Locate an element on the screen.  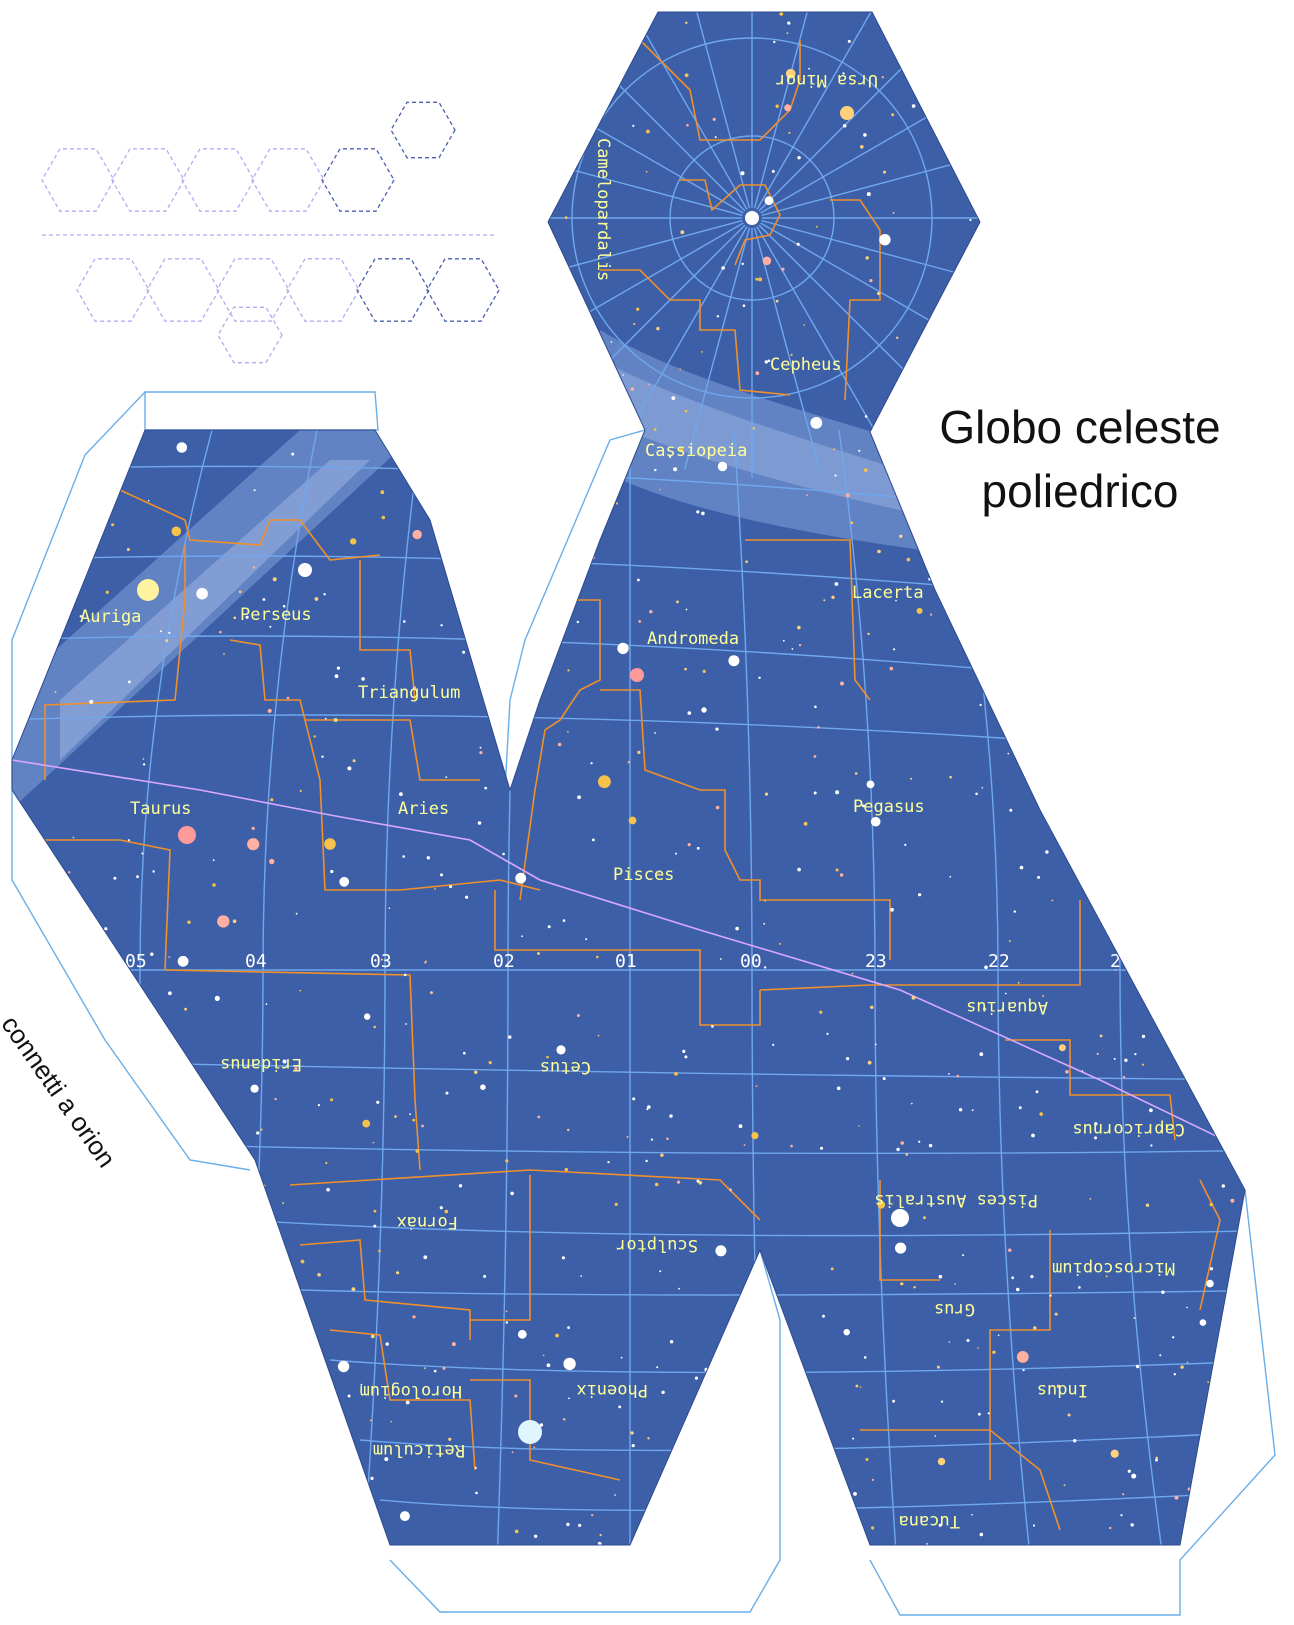
mini-net-face is located at coordinates (393, 290).